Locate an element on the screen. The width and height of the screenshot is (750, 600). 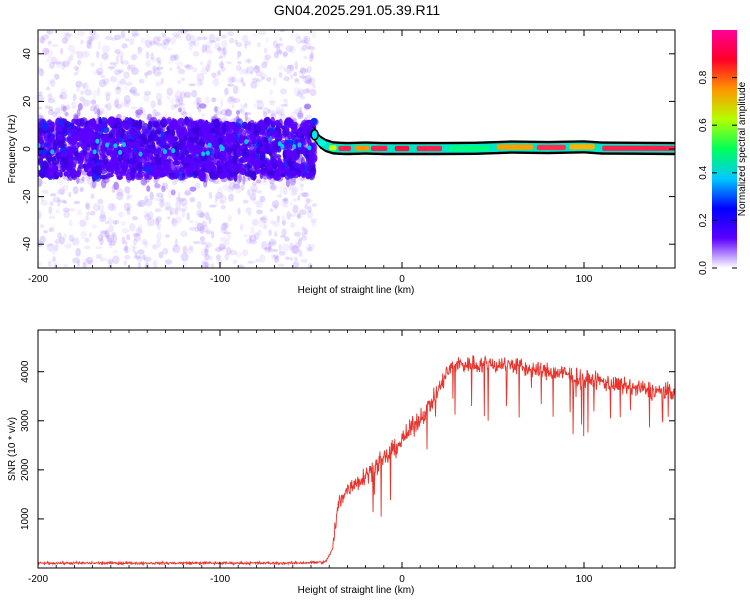
signal-trace-segment is located at coordinates (469, 148).